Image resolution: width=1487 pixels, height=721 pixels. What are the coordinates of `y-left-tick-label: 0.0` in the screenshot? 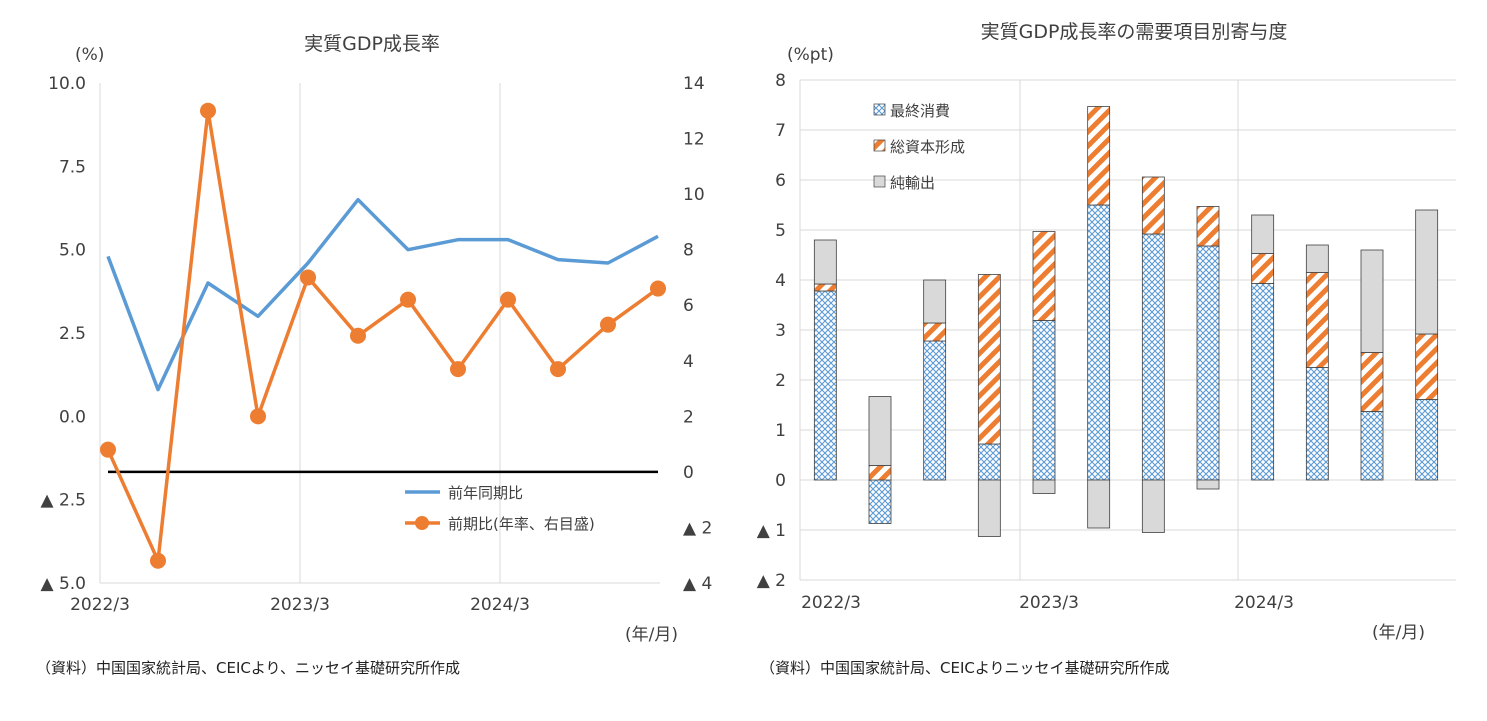 It's located at (72, 417).